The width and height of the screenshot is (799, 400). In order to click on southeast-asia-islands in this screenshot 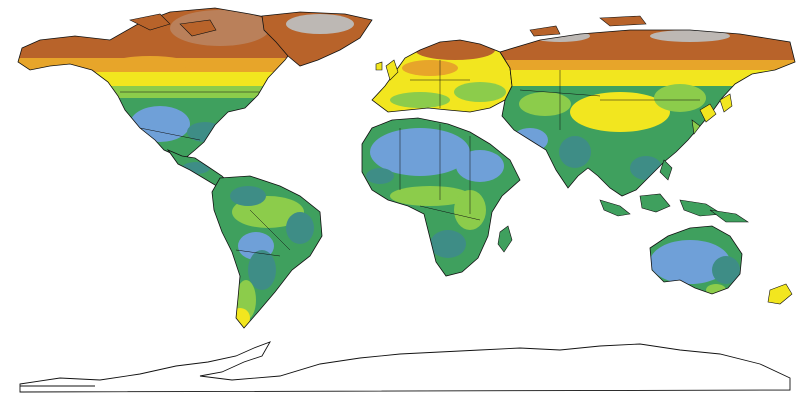, I will do `click(674, 163)`.